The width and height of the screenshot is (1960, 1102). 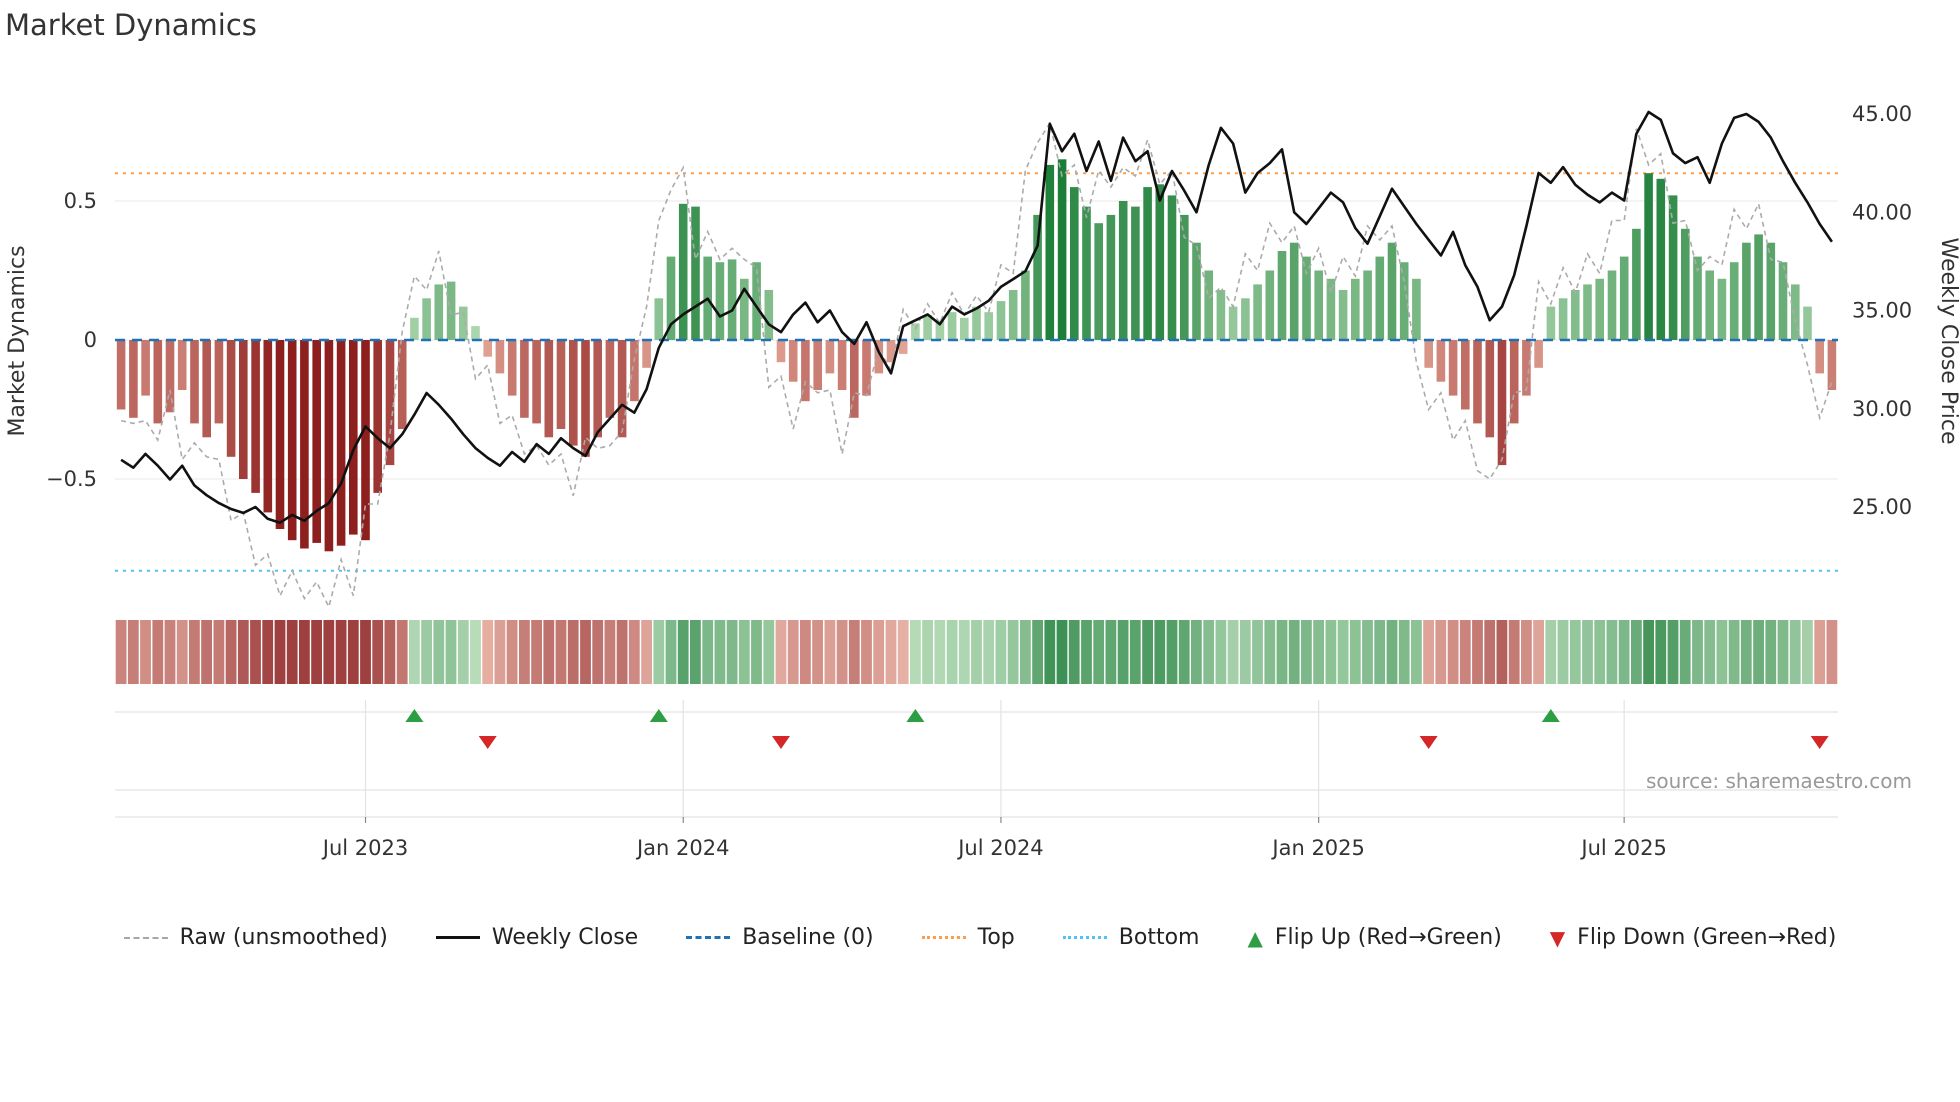 What do you see at coordinates (1707, 937) in the screenshot?
I see `legend-label: Flip Down (Green→Red)` at bounding box center [1707, 937].